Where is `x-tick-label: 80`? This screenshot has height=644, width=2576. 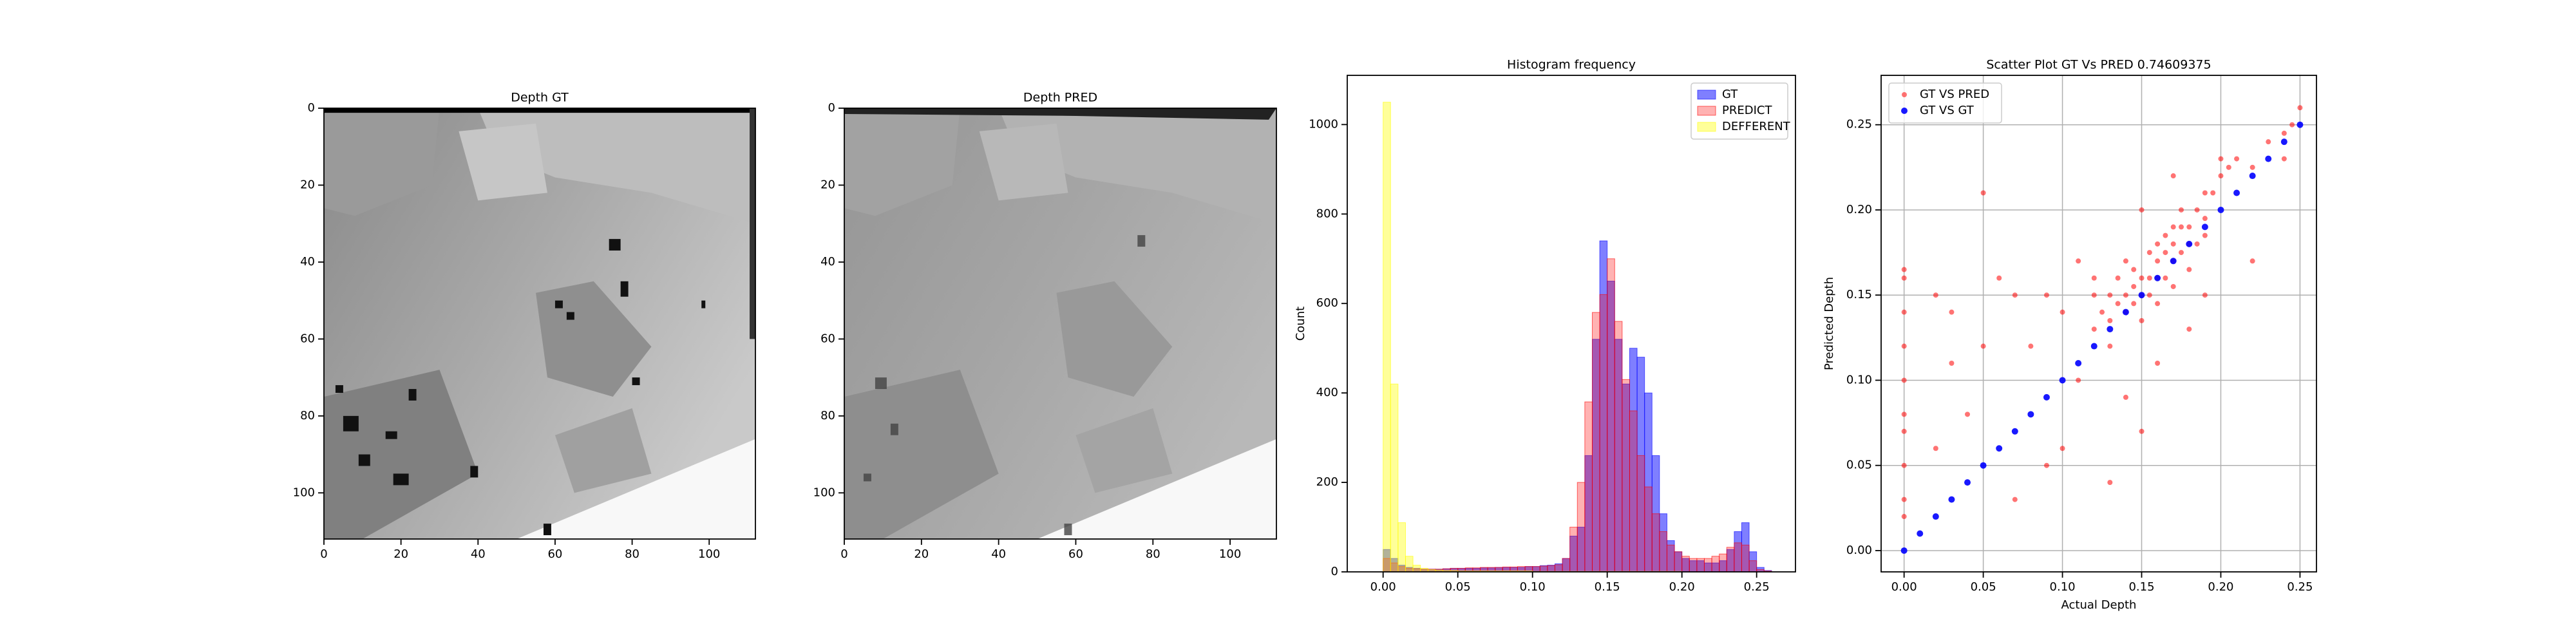
x-tick-label: 80 is located at coordinates (1153, 554).